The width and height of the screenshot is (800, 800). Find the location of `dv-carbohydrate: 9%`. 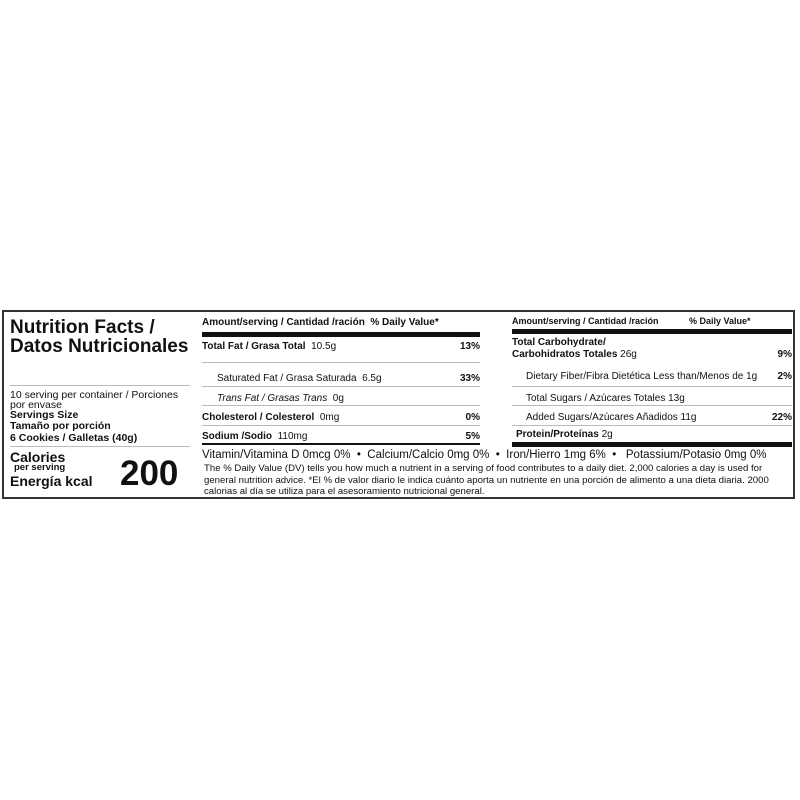

dv-carbohydrate: 9% is located at coordinates (784, 354).